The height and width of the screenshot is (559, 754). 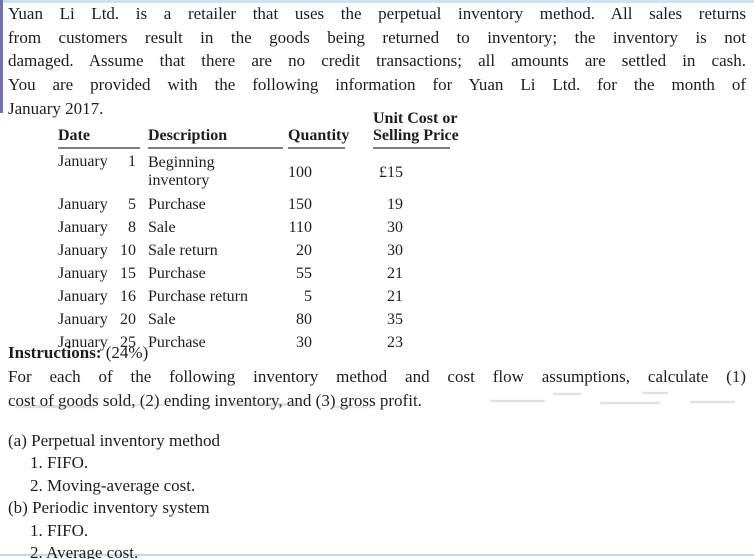 I want to click on price-cell: £15, so click(x=391, y=172).